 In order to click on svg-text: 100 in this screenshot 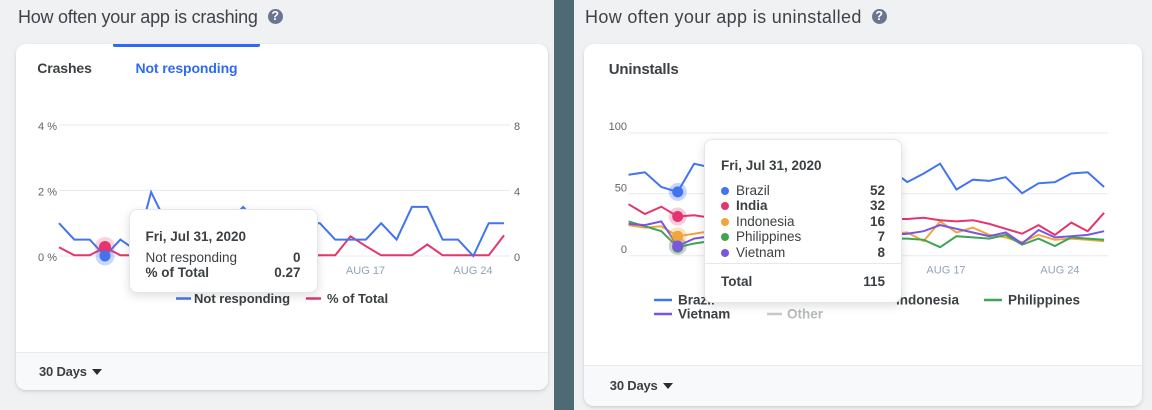, I will do `click(618, 127)`.